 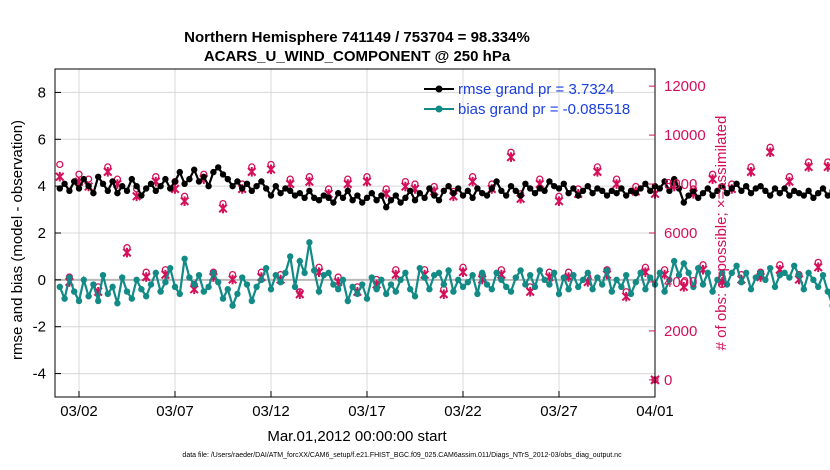 What do you see at coordinates (271, 411) in the screenshot?
I see `x-tick-label: 03/12` at bounding box center [271, 411].